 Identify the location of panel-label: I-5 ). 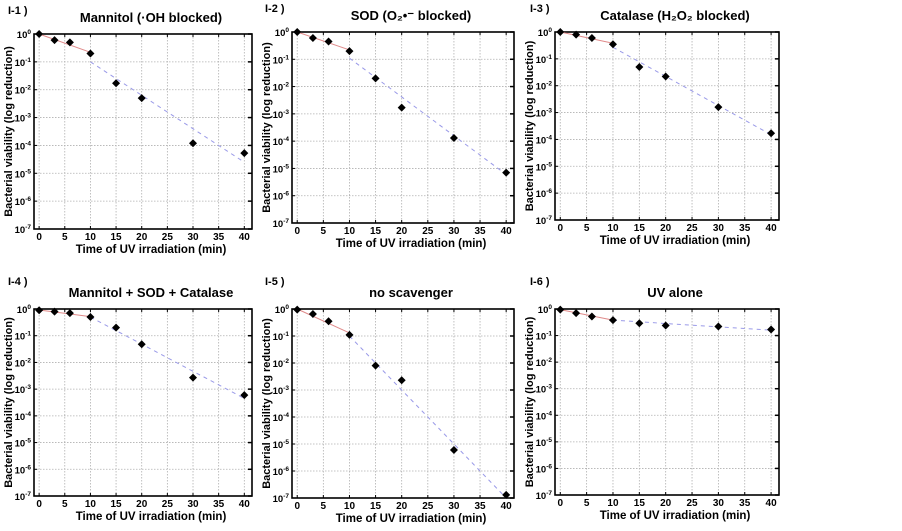
(275, 282).